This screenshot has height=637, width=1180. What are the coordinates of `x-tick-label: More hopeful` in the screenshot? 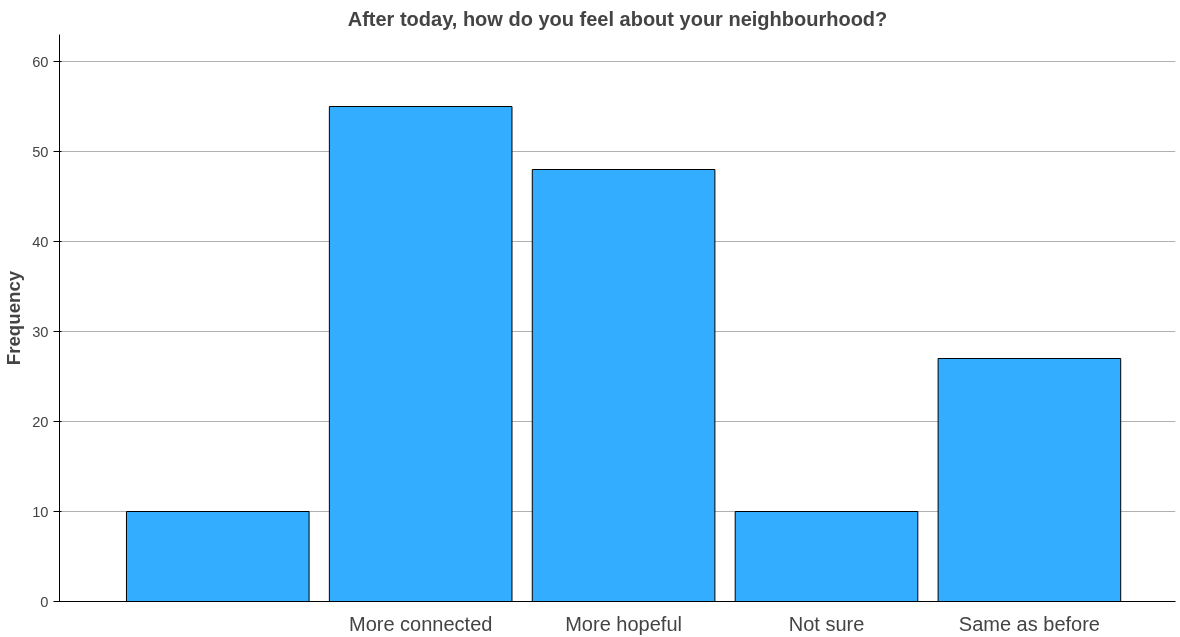 It's located at (623, 623).